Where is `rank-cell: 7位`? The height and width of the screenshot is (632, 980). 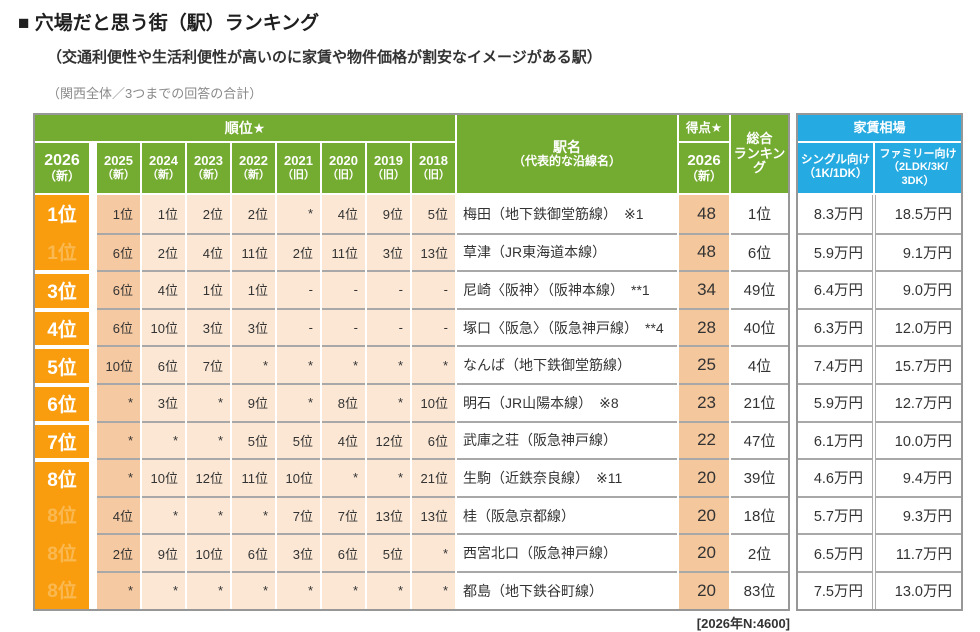 rank-cell: 7位 is located at coordinates (62, 439).